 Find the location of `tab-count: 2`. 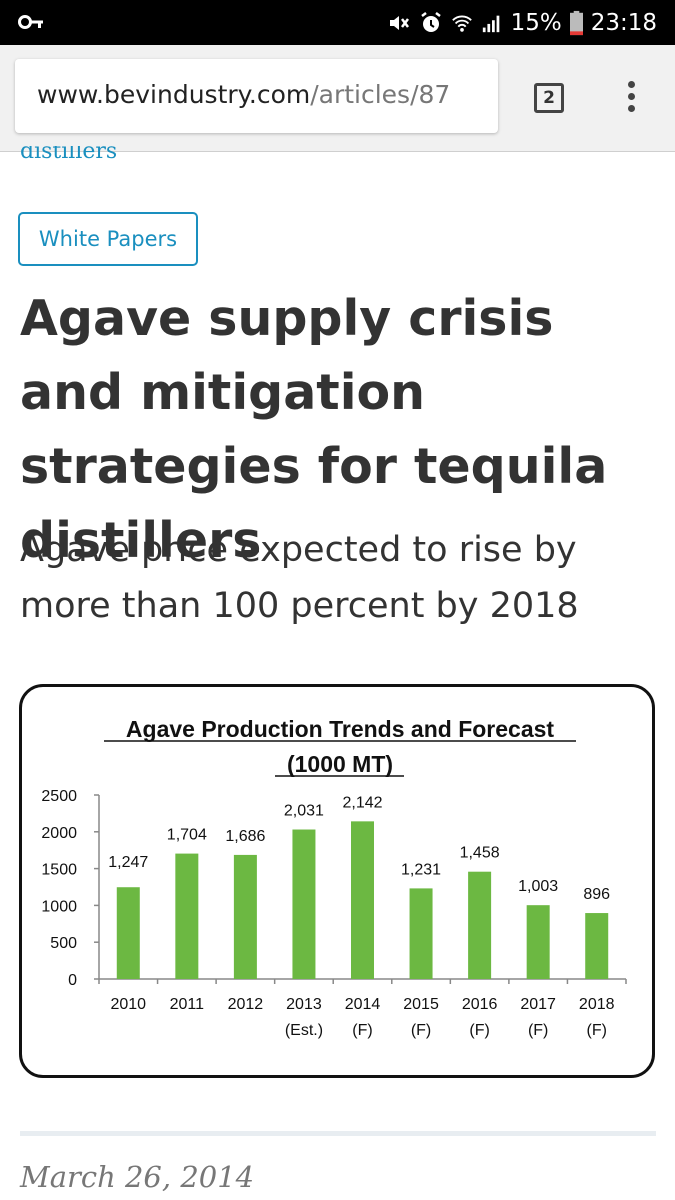

tab-count: 2 is located at coordinates (549, 98).